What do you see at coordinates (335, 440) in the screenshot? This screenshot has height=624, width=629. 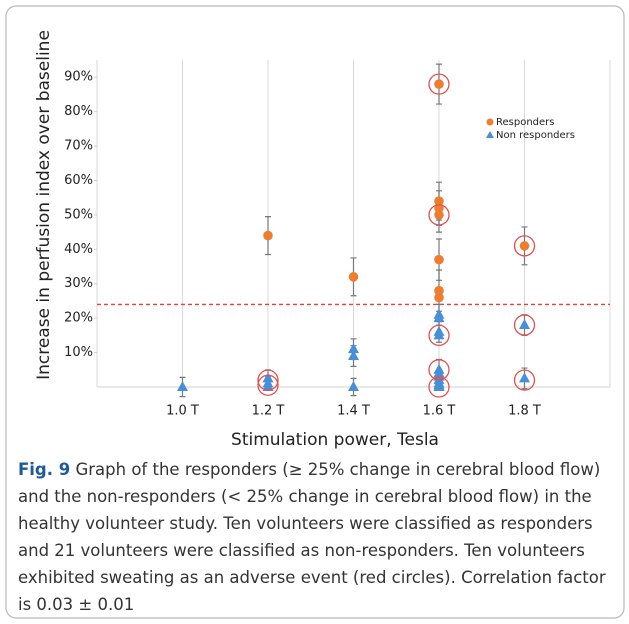 I see `x-axis-label: Stimulation power, Tesla` at bounding box center [335, 440].